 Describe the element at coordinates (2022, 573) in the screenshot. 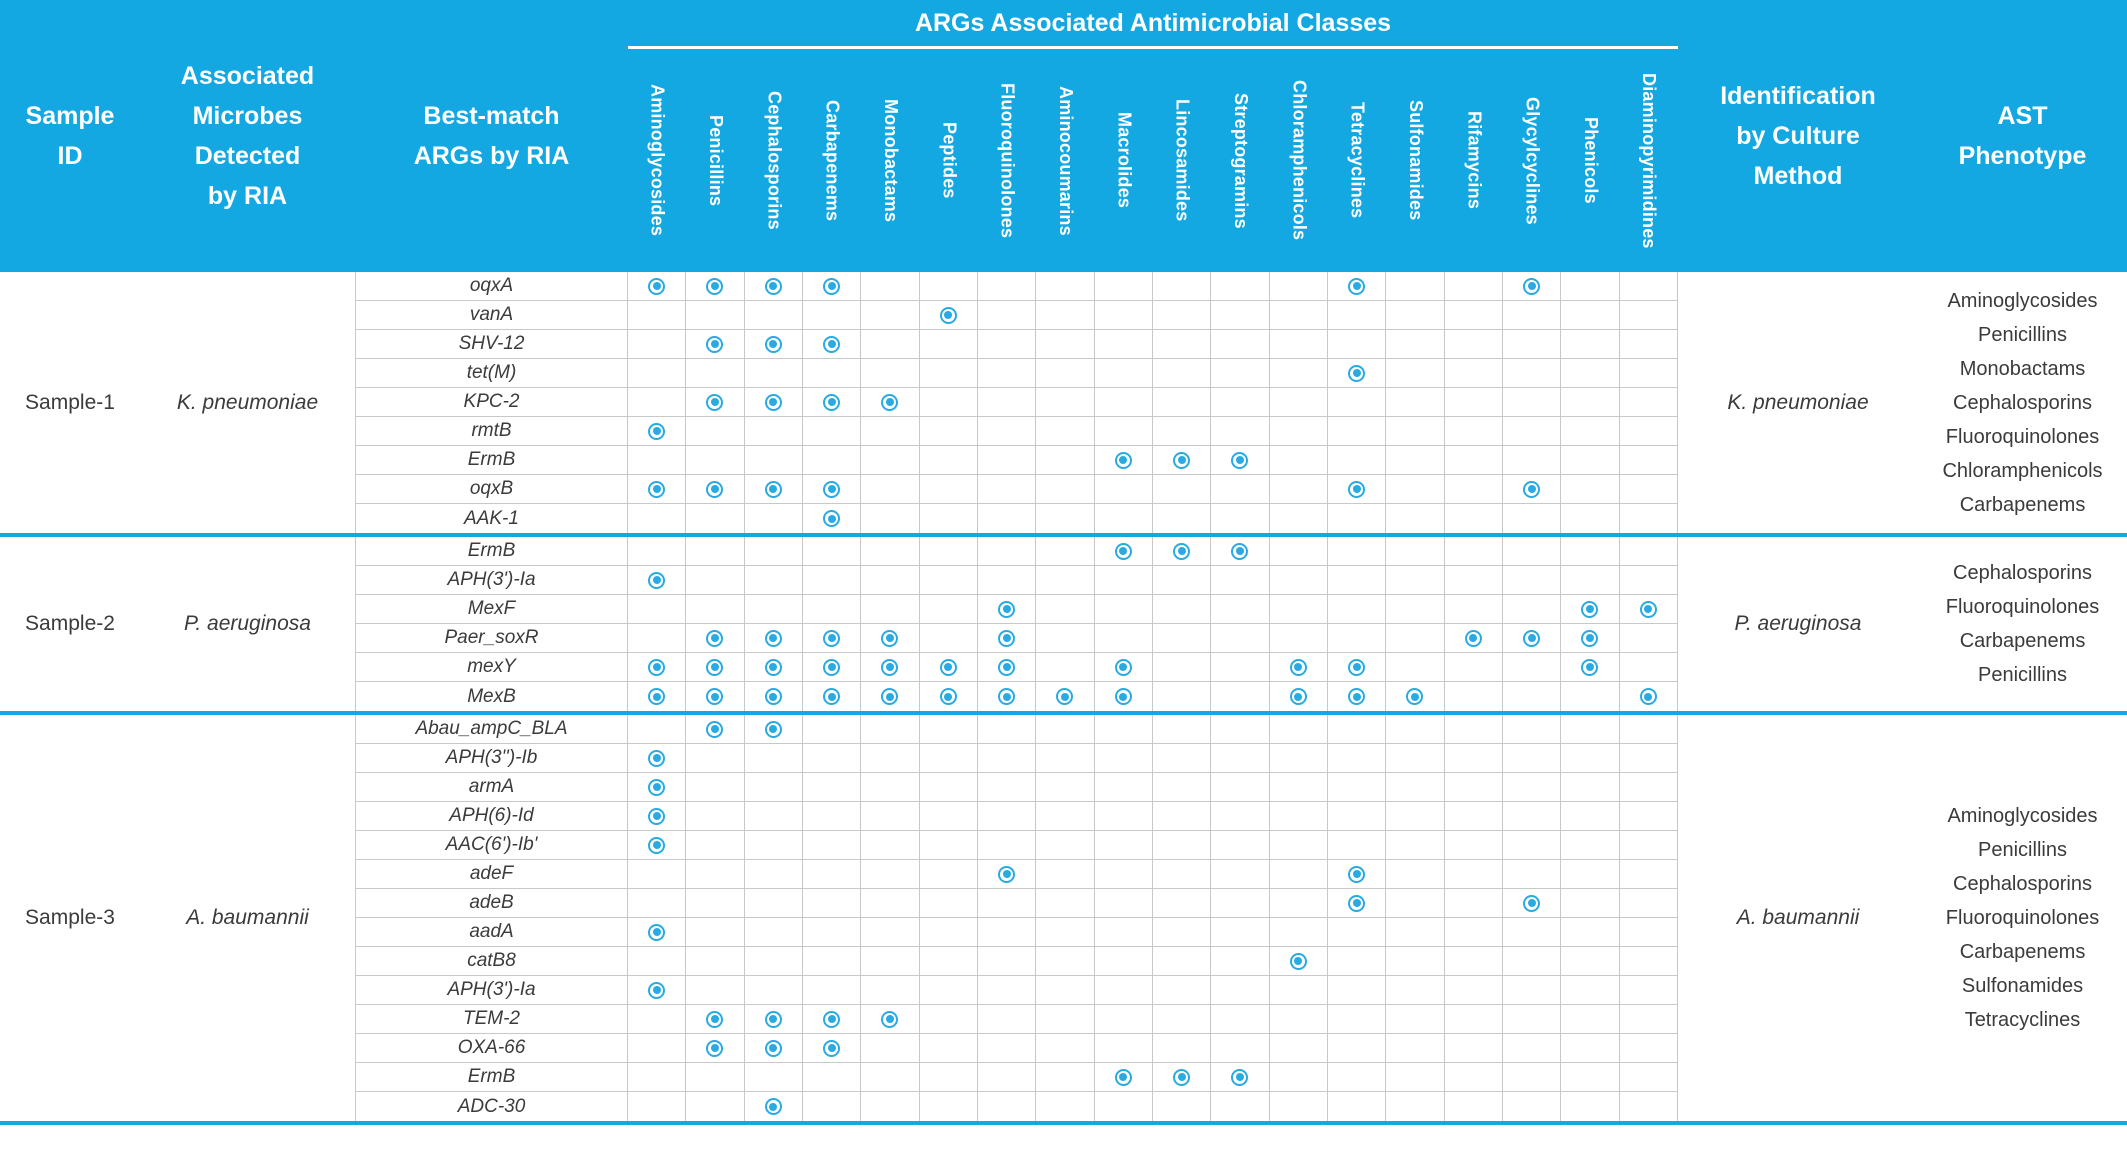

I see `ast-phenotype-item: Cephalosporins` at that location.